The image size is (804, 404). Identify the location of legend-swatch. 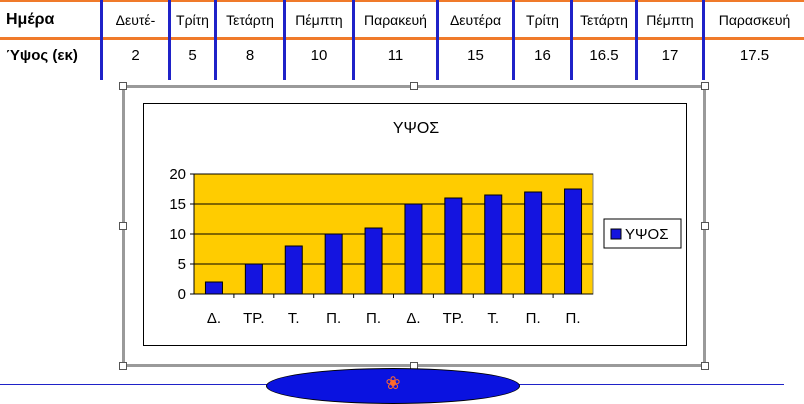
(616, 234).